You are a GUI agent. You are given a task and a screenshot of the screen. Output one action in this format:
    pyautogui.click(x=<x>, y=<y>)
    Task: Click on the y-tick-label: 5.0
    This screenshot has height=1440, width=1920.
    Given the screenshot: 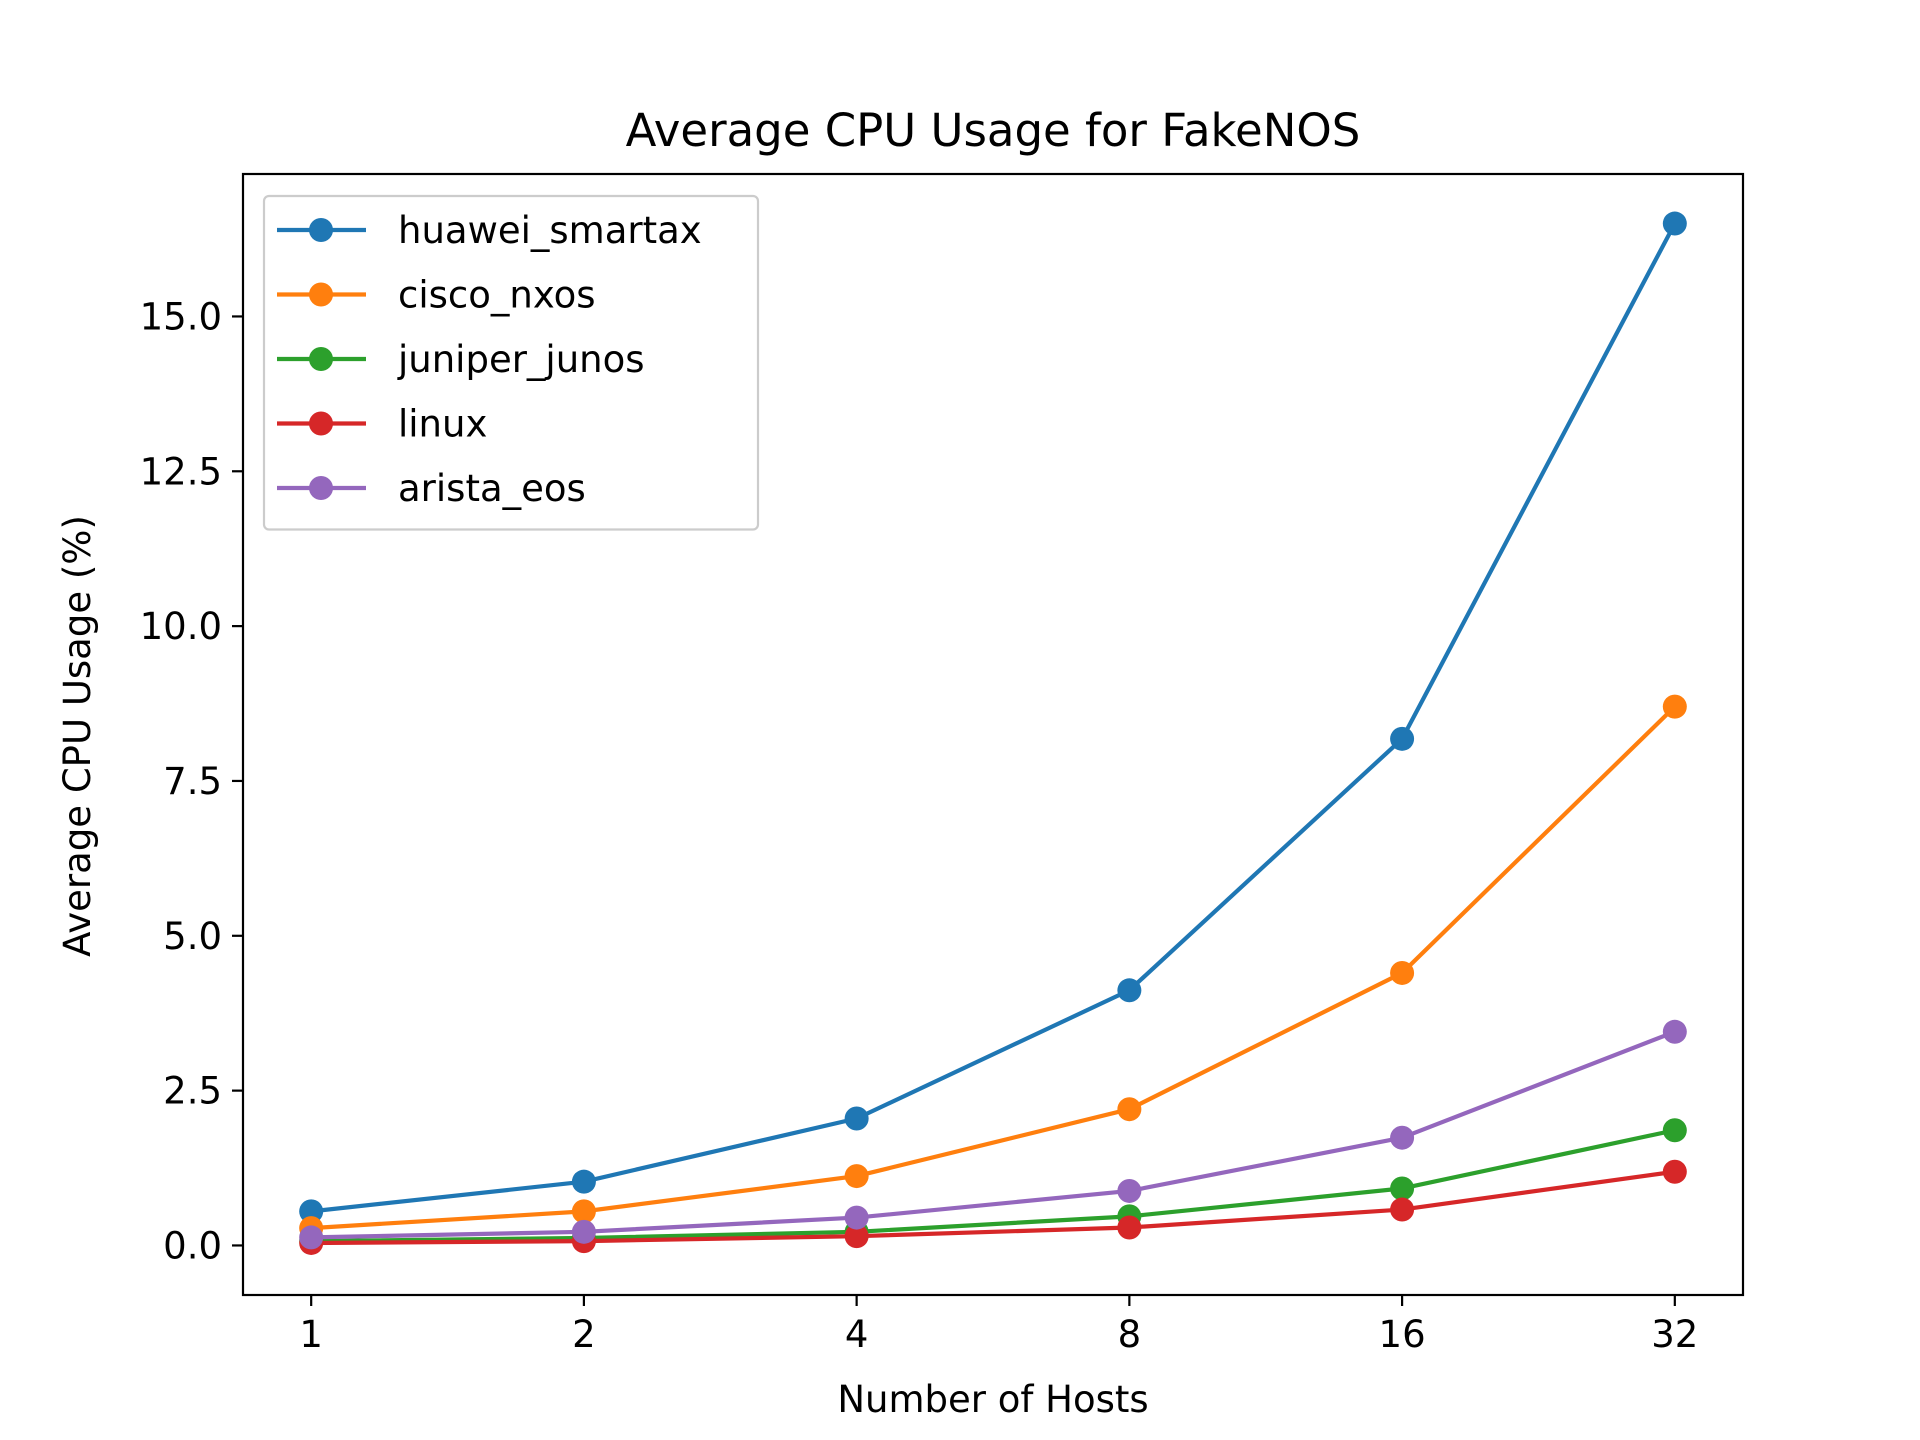 What is the action you would take?
    pyautogui.click(x=192, y=936)
    